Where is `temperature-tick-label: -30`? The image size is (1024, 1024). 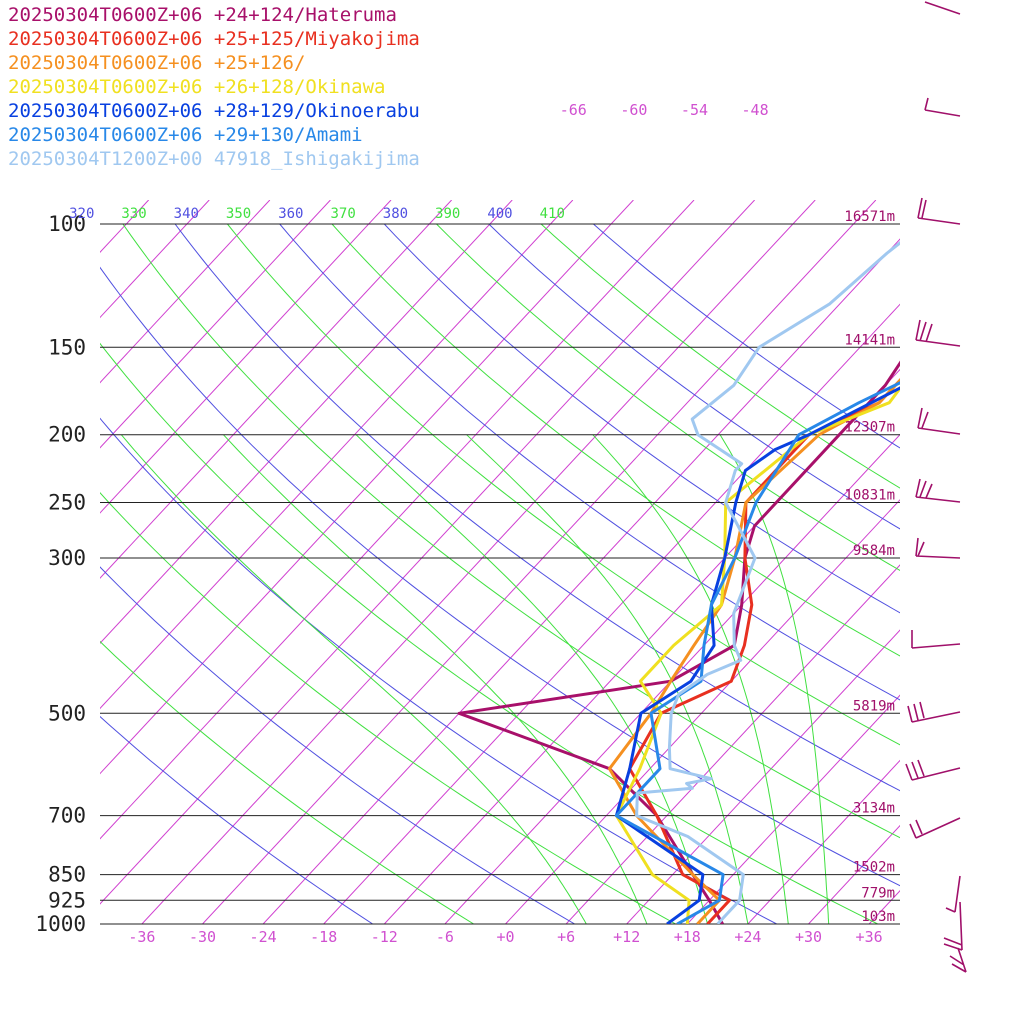
temperature-tick-label: -30 is located at coordinates (202, 937).